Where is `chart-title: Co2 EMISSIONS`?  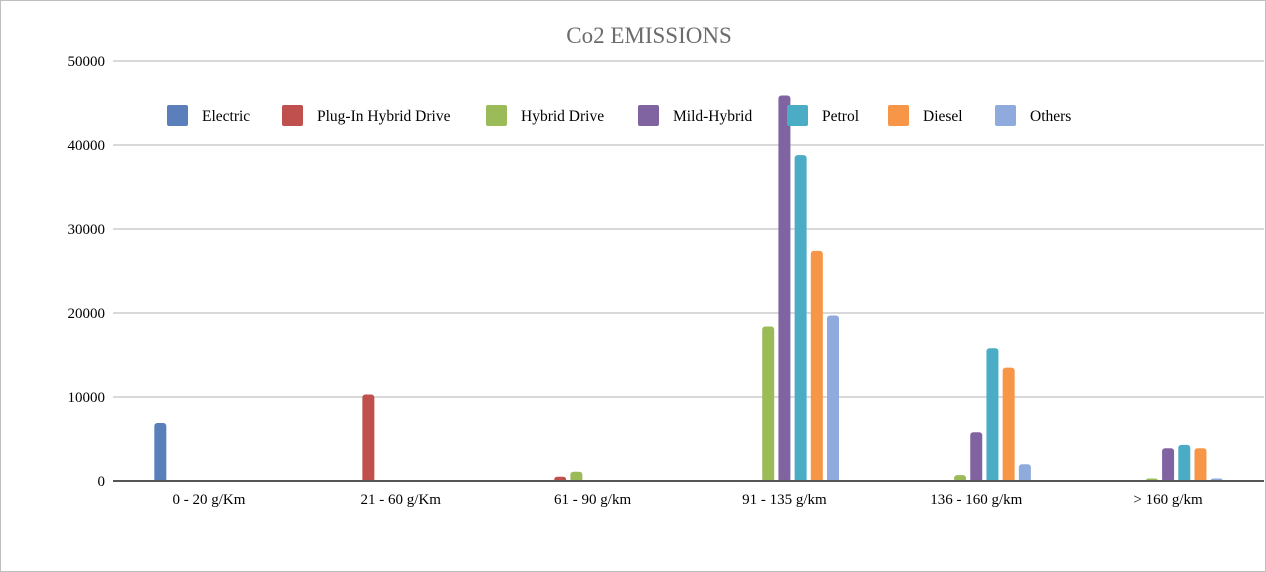 chart-title: Co2 EMISSIONS is located at coordinates (649, 35).